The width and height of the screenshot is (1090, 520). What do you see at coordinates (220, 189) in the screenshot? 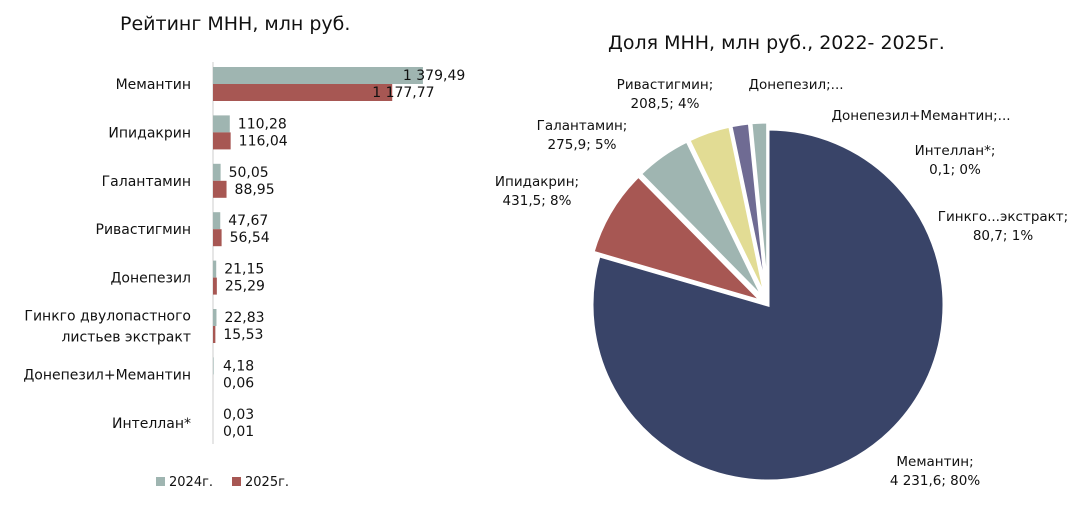
I see `bar-галантамин-2025г` at bounding box center [220, 189].